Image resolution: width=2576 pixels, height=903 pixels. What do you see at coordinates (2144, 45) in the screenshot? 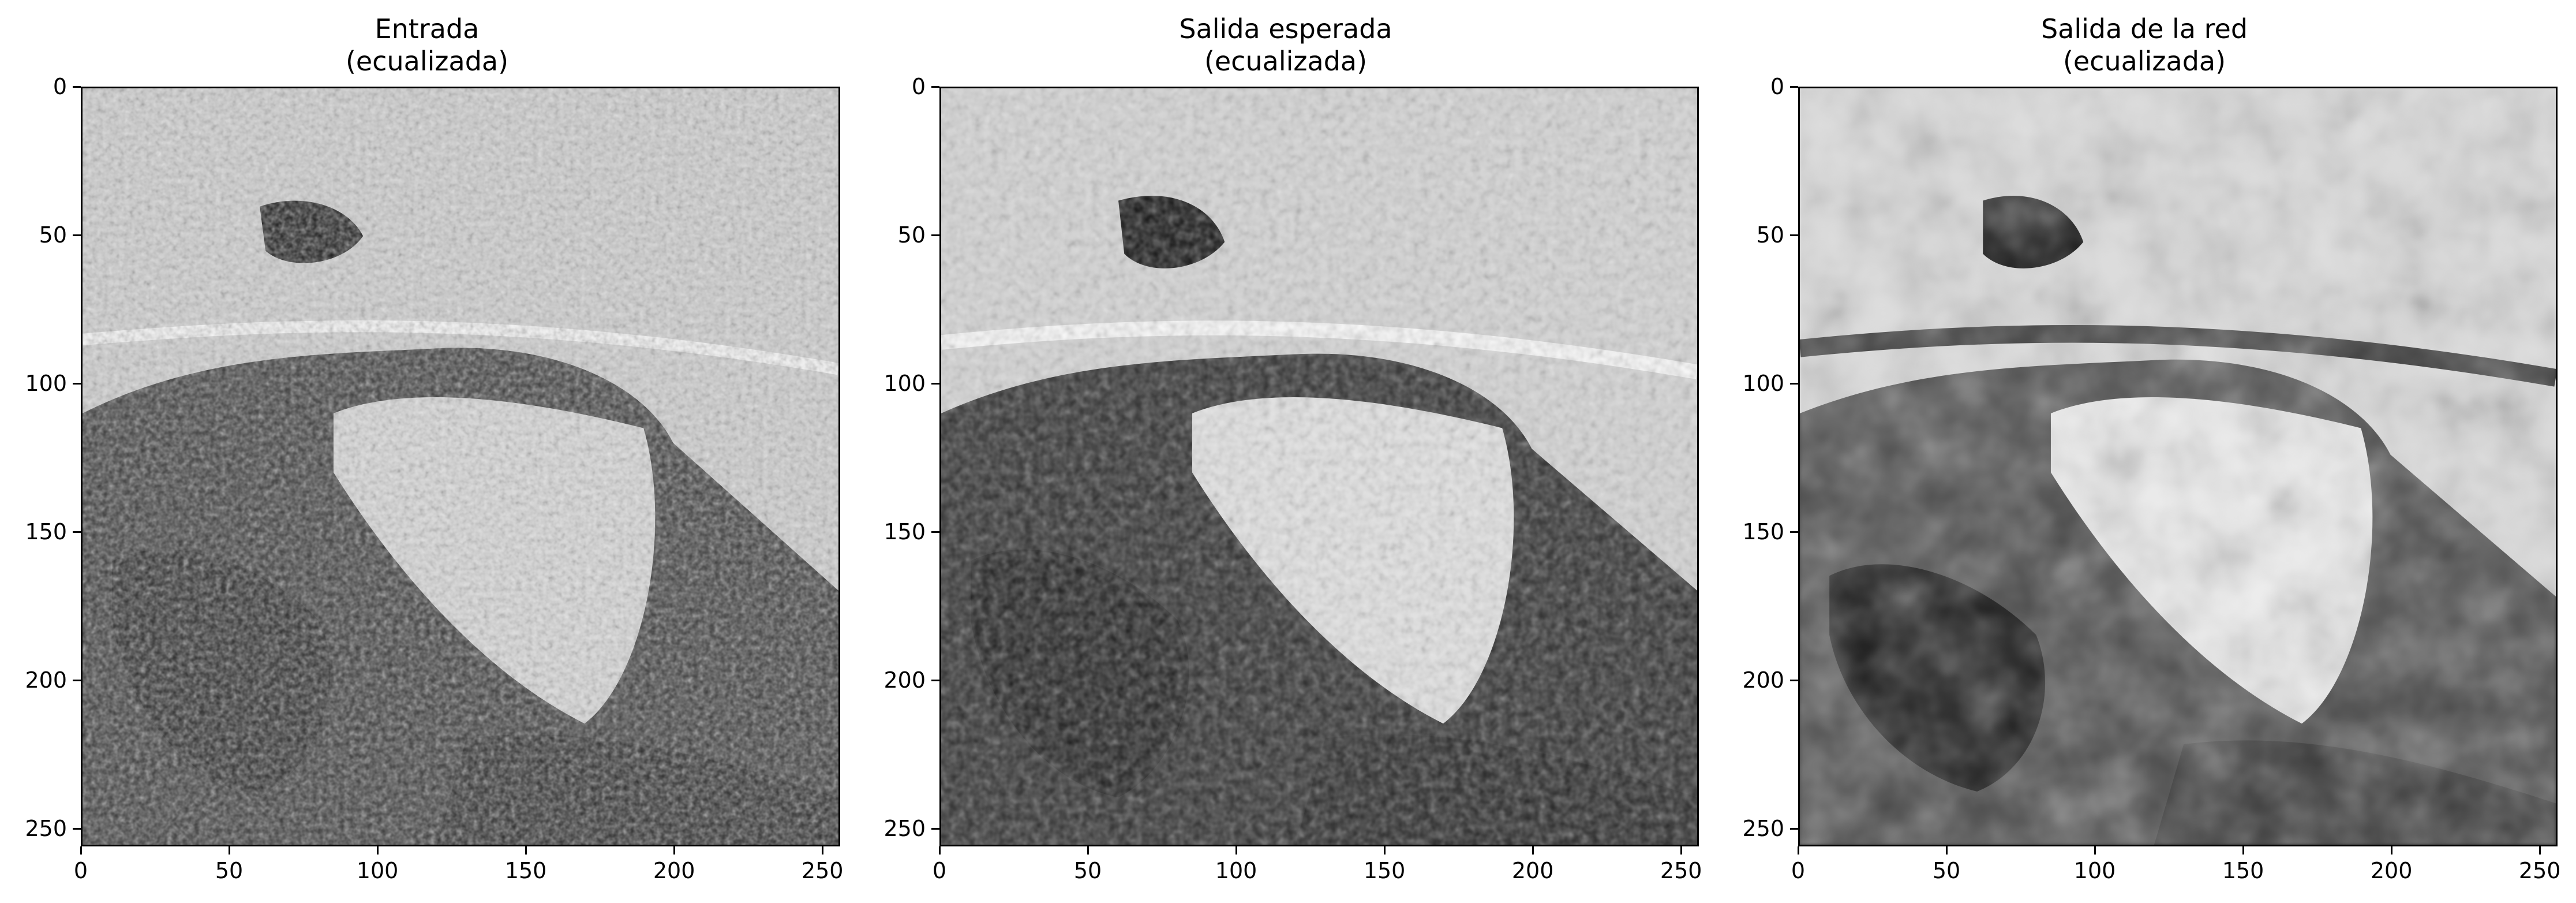
I see `panel-title: Salida de la red (ecualizada)` at bounding box center [2144, 45].